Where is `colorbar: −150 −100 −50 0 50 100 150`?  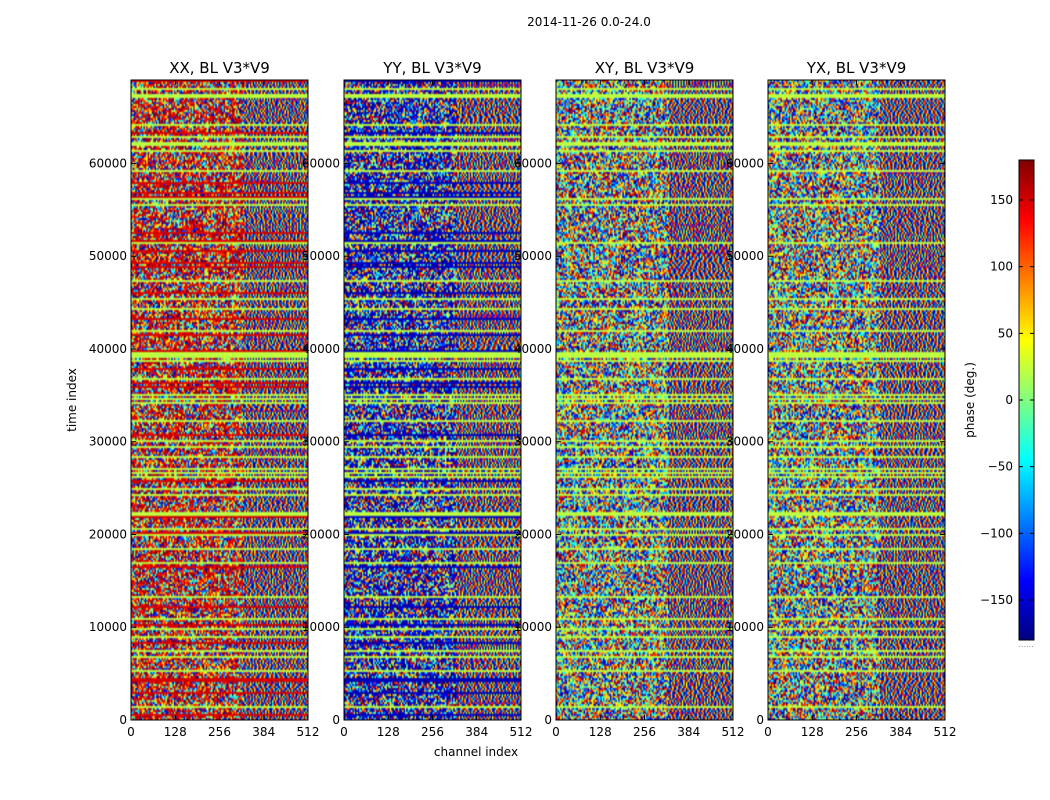 colorbar: −150 −100 −50 0 50 100 150 is located at coordinates (1007, 400).